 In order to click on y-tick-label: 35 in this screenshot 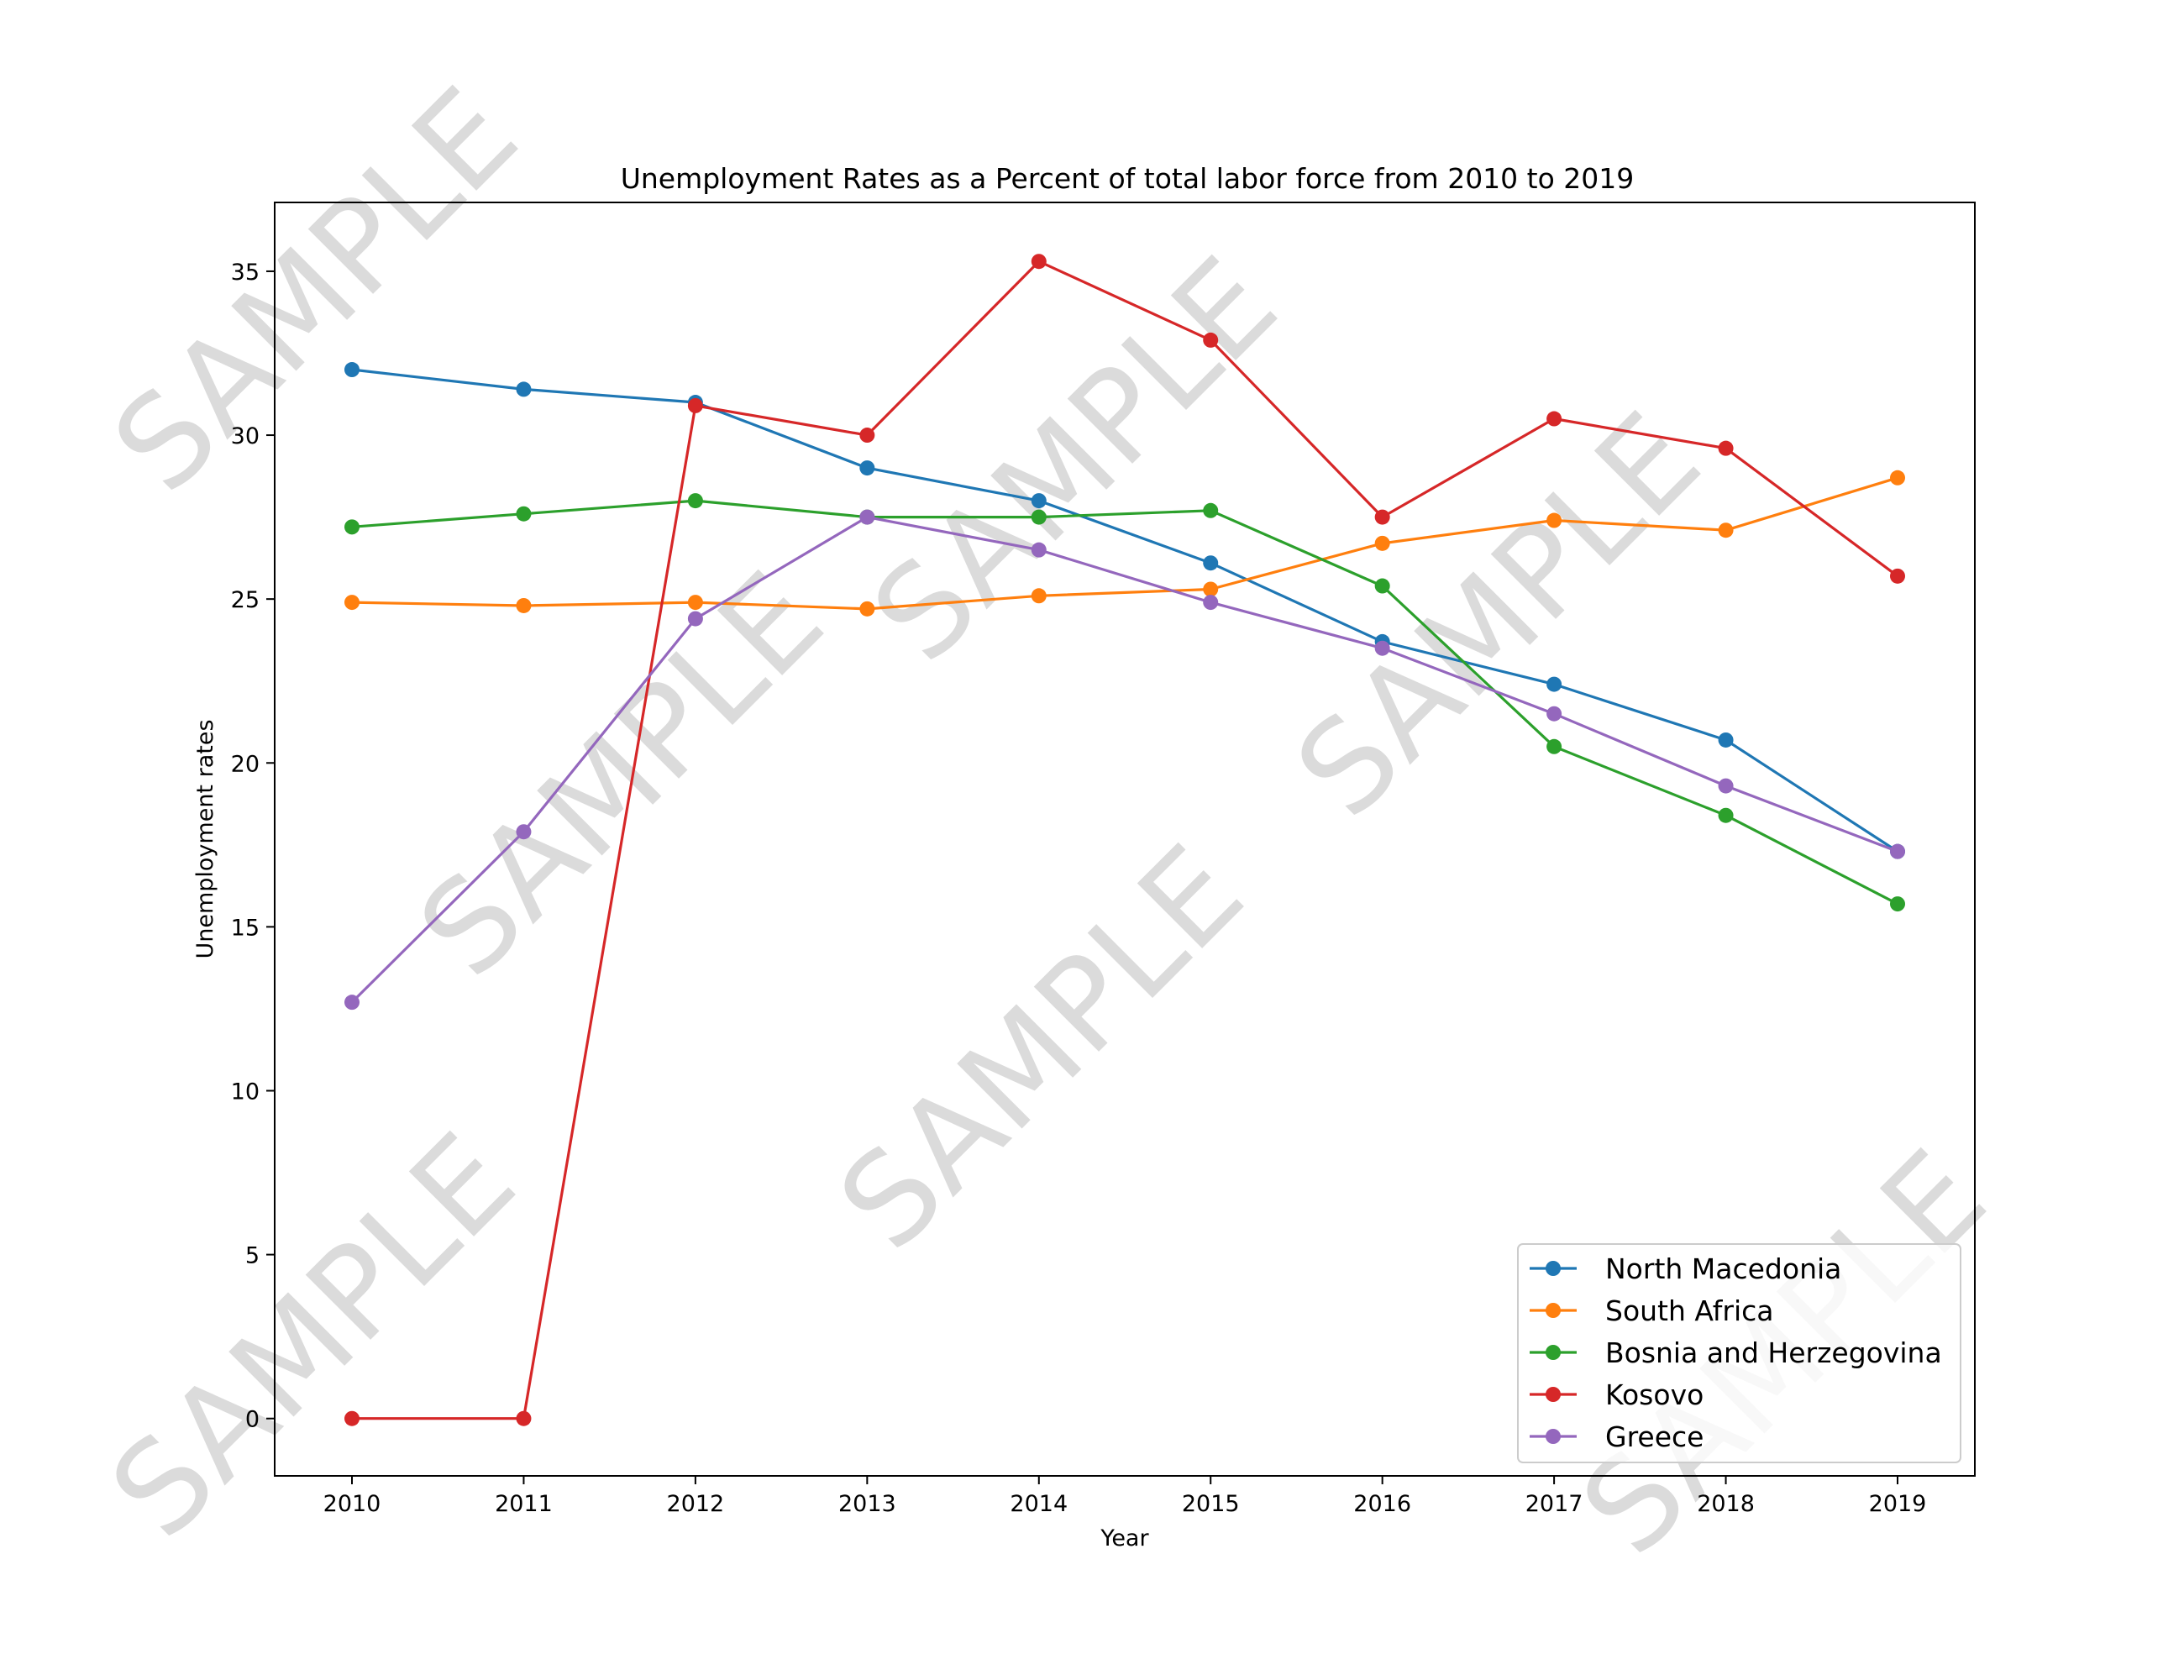, I will do `click(245, 273)`.